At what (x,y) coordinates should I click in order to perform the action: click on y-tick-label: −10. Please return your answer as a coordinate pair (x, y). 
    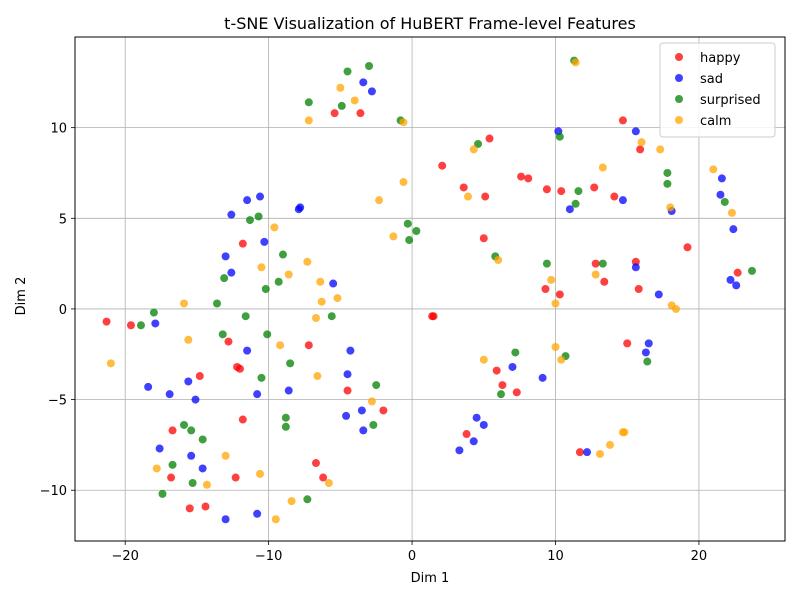
    Looking at the image, I should click on (53, 491).